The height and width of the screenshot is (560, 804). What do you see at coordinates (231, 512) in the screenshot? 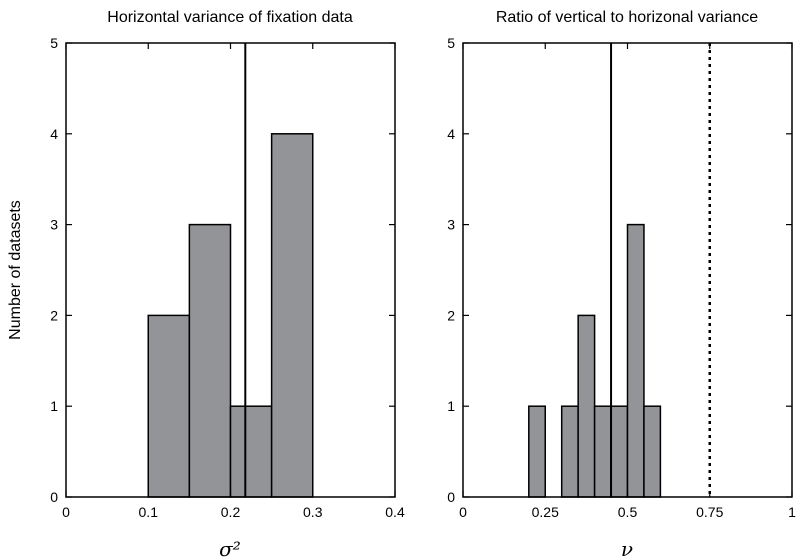
I see `x-tick-label: 0.2` at bounding box center [231, 512].